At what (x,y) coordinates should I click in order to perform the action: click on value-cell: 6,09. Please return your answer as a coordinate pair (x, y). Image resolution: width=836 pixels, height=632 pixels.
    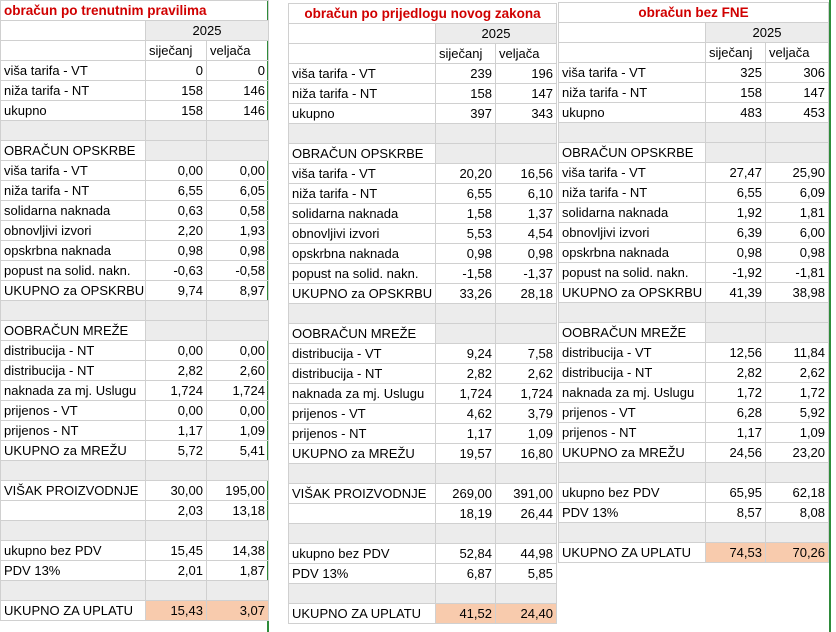
    Looking at the image, I should click on (797, 192).